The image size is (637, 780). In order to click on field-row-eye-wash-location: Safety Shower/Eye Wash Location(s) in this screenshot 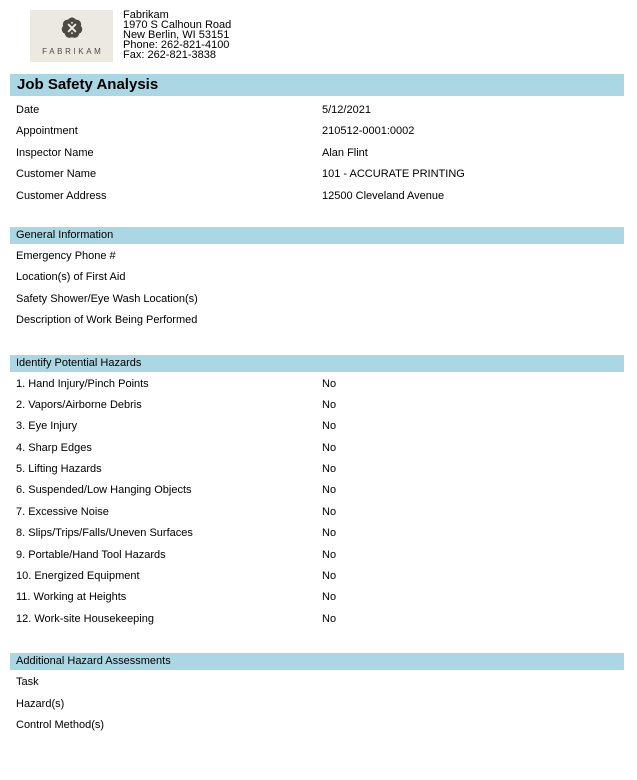, I will do `click(317, 299)`.